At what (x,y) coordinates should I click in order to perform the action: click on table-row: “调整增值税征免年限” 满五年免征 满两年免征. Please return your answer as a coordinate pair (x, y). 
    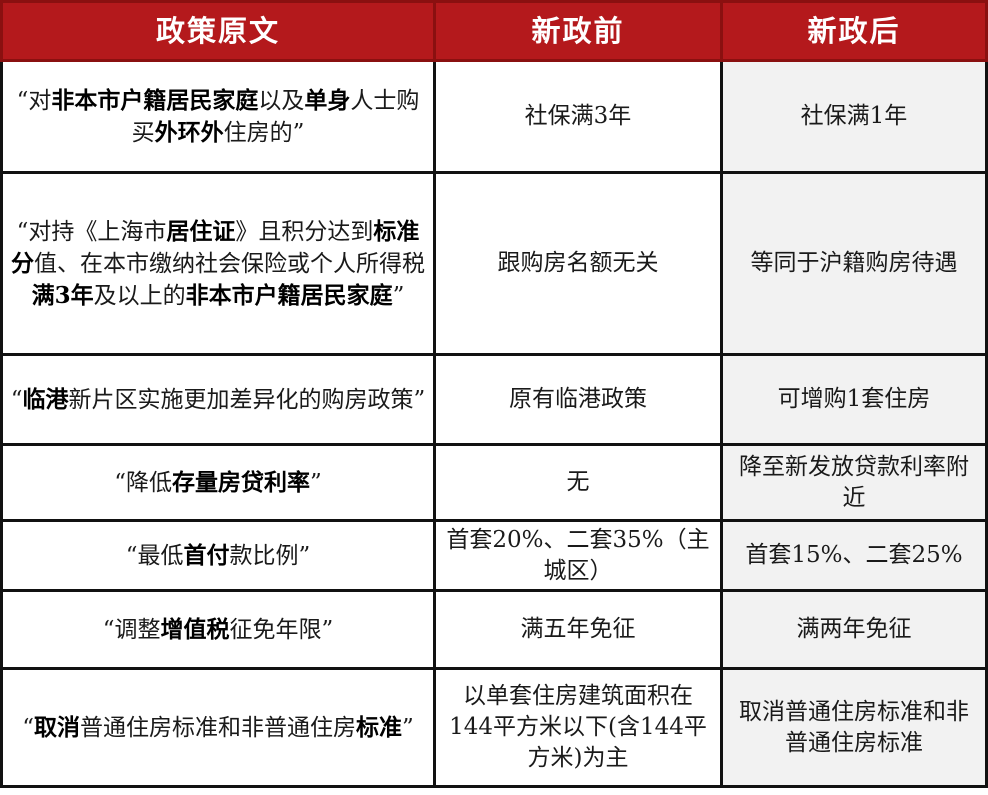
    Looking at the image, I should click on (494, 629).